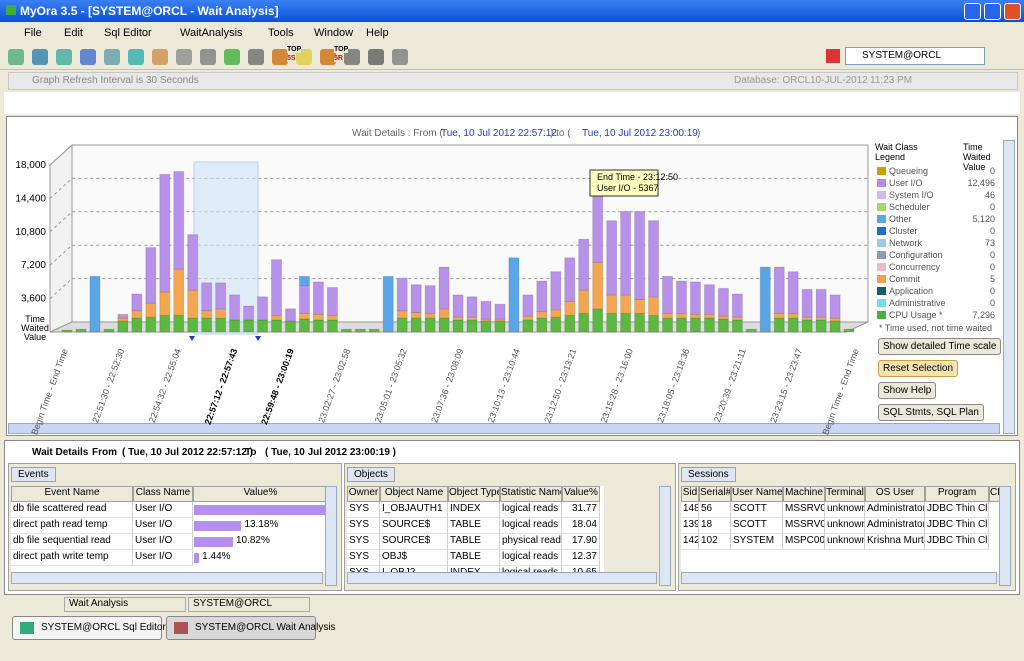 The width and height of the screenshot is (1024, 661). What do you see at coordinates (1012, 11) in the screenshot?
I see `close-button` at bounding box center [1012, 11].